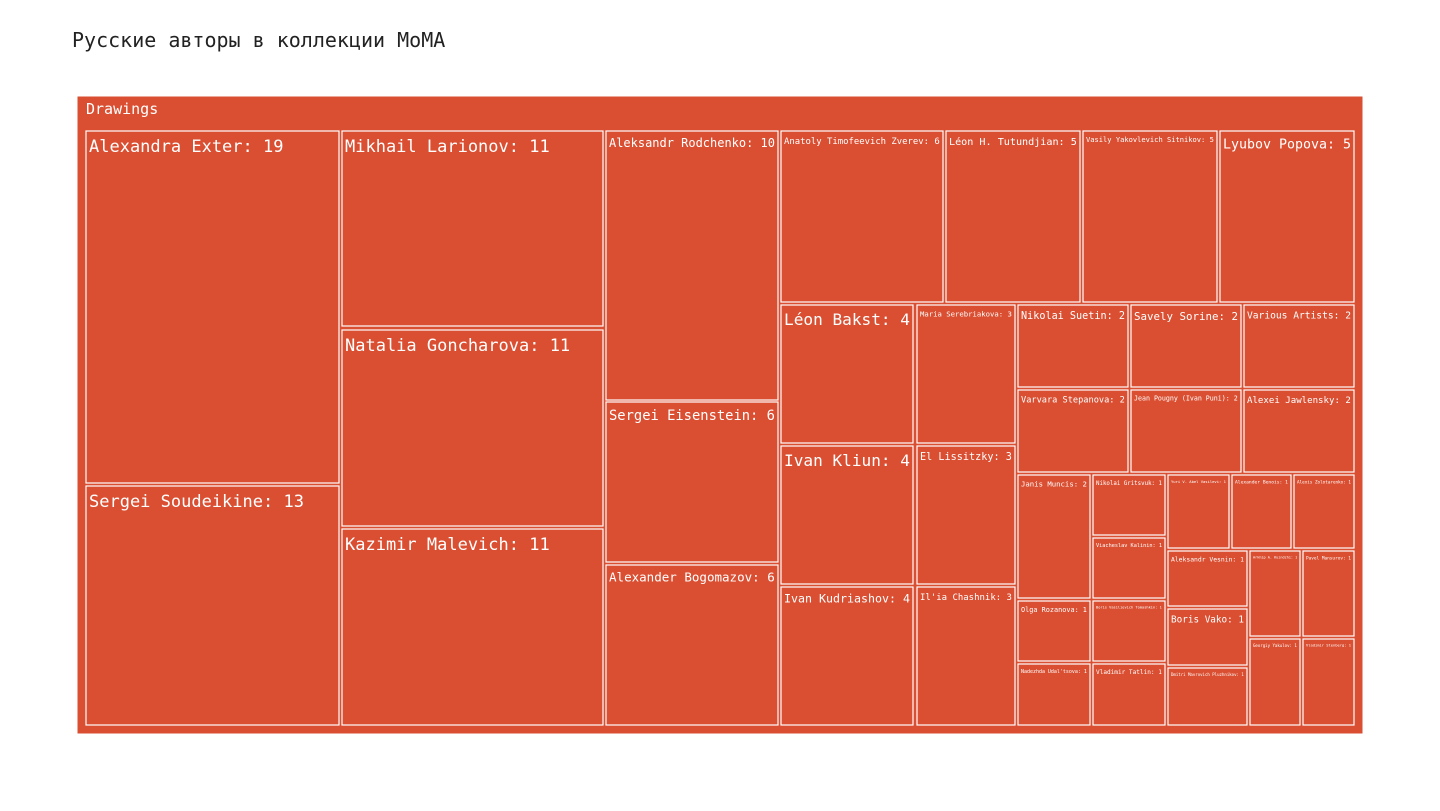 The height and width of the screenshot is (811, 1440). I want to click on treemap-cell-alexandra-exter: Alexandra Exter: 19, so click(212, 307).